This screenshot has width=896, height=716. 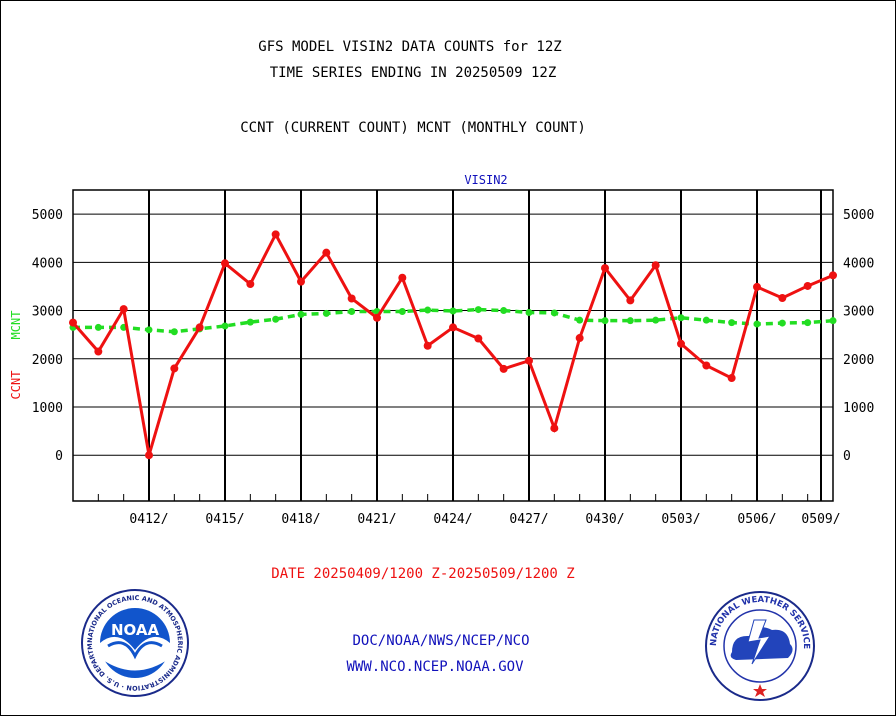 What do you see at coordinates (300, 519) in the screenshot?
I see `x-tick-label: 0418/` at bounding box center [300, 519].